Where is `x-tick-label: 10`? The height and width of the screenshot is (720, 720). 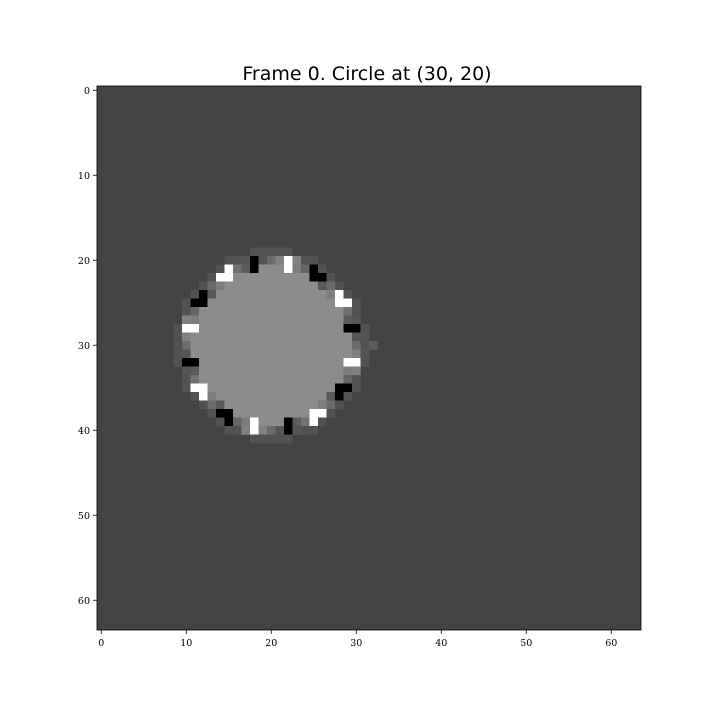 x-tick-label: 10 is located at coordinates (186, 643).